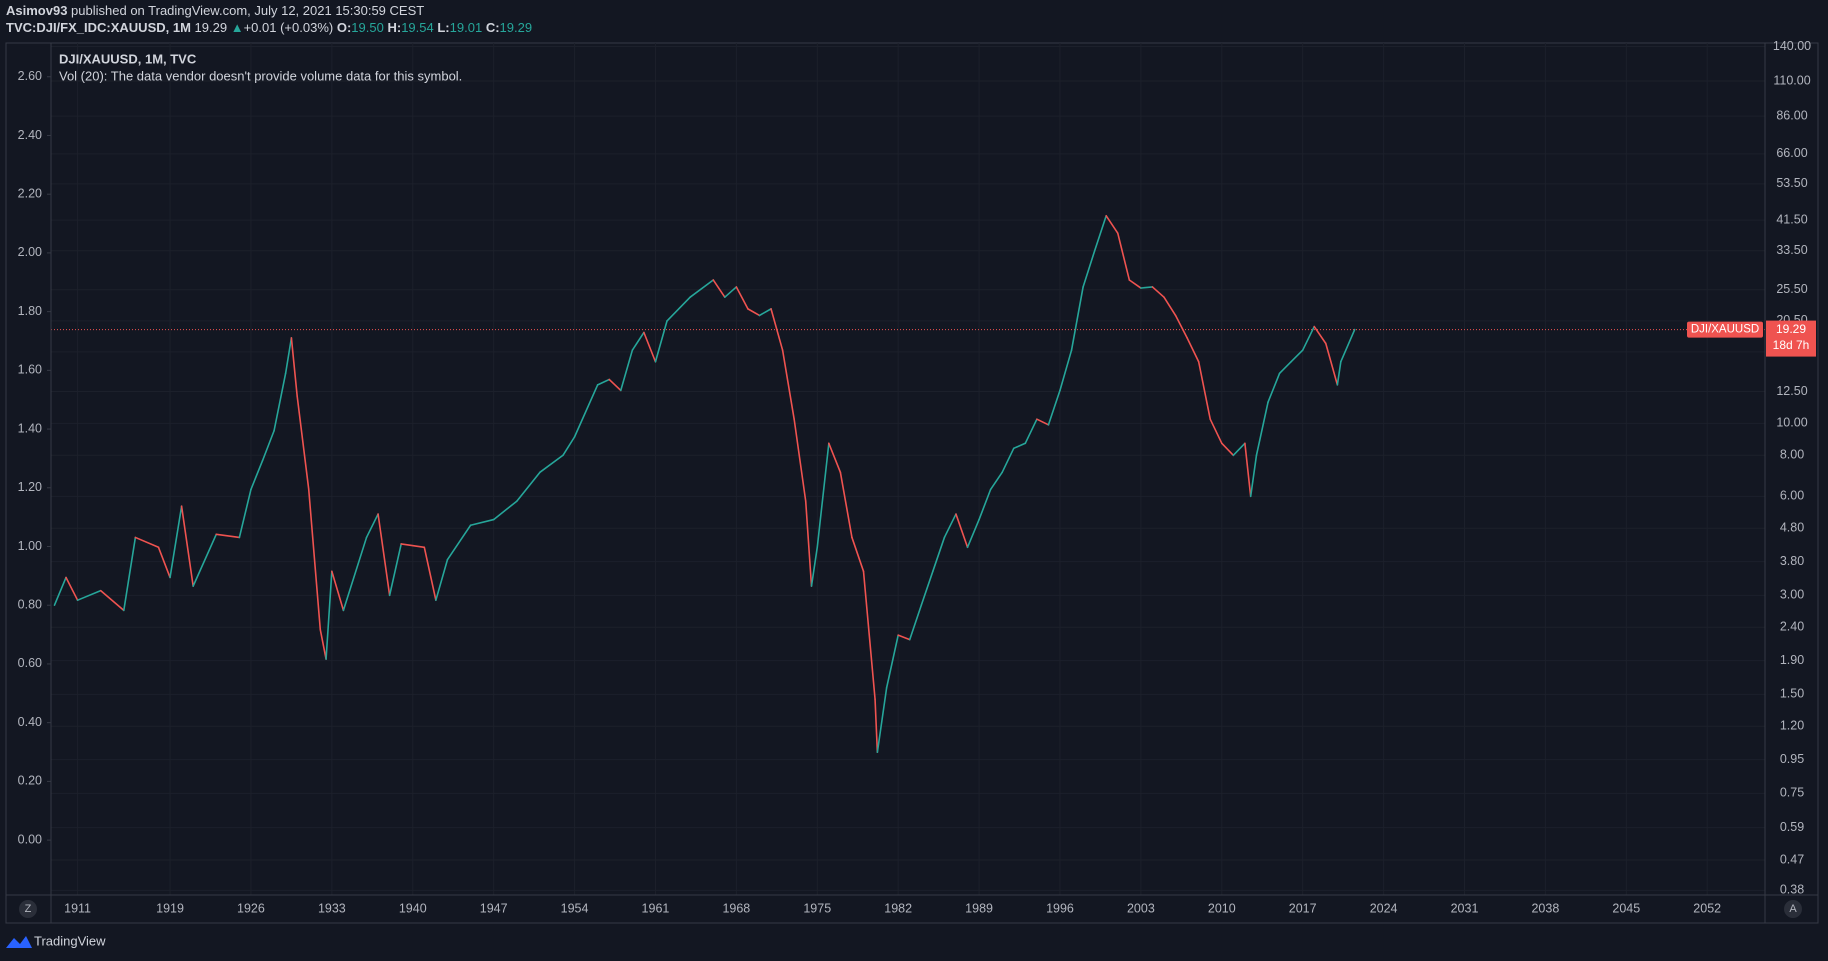 The image size is (1828, 961). What do you see at coordinates (1791, 391) in the screenshot?
I see `y2-tick-label: 12.50` at bounding box center [1791, 391].